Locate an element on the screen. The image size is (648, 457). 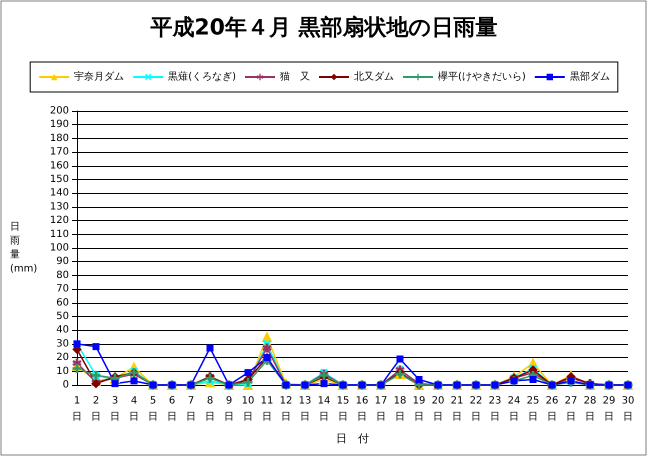
x-tick-label: 4日 is located at coordinates (134, 409).